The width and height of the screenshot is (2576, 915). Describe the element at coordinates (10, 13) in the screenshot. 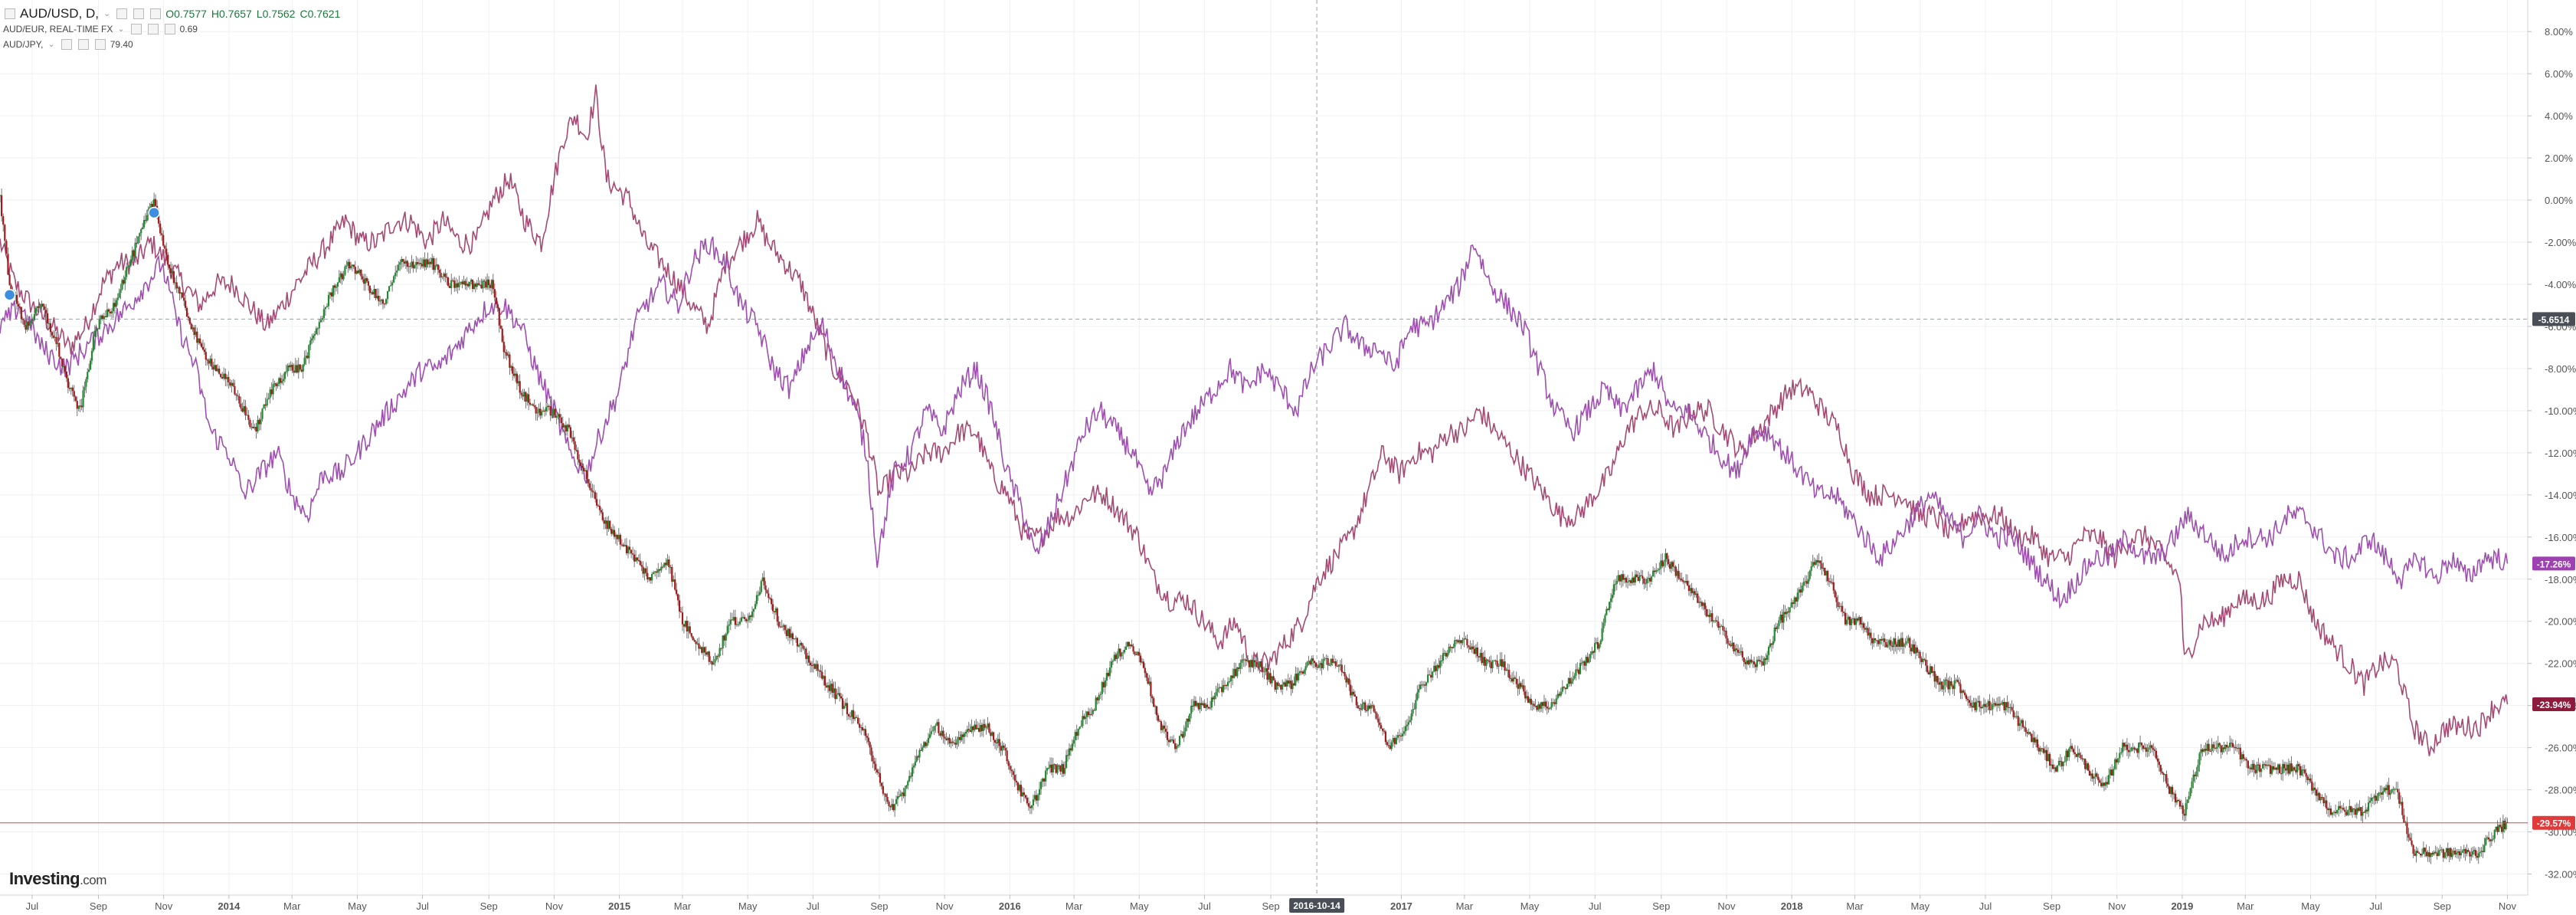

I see `collapse-icon` at that location.